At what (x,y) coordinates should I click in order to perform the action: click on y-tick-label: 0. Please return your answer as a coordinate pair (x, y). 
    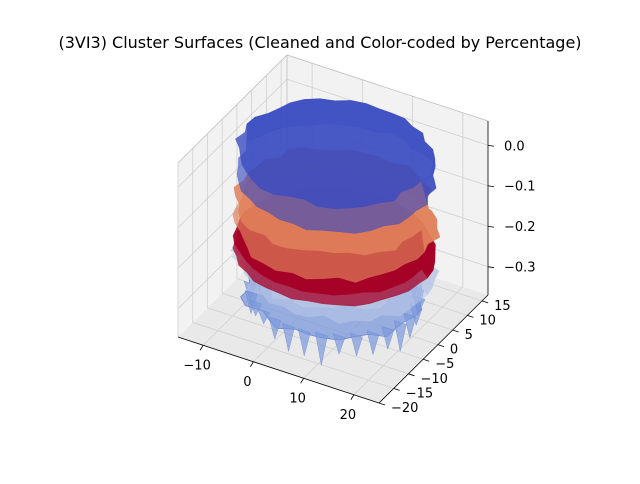
    Looking at the image, I should click on (454, 350).